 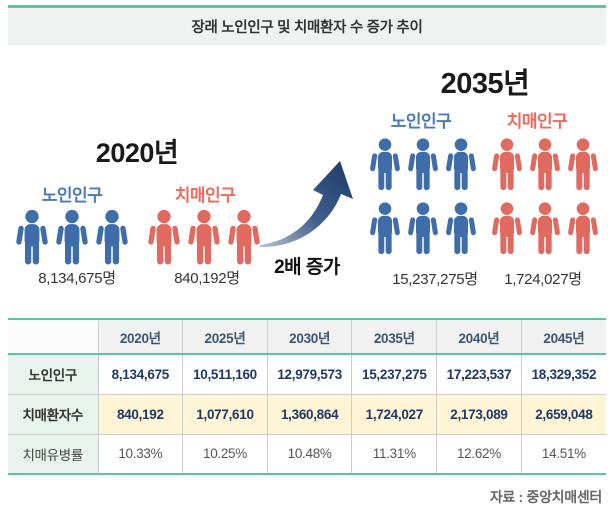 What do you see at coordinates (225, 337) in the screenshot?
I see `table-year-header: 2025년` at bounding box center [225, 337].